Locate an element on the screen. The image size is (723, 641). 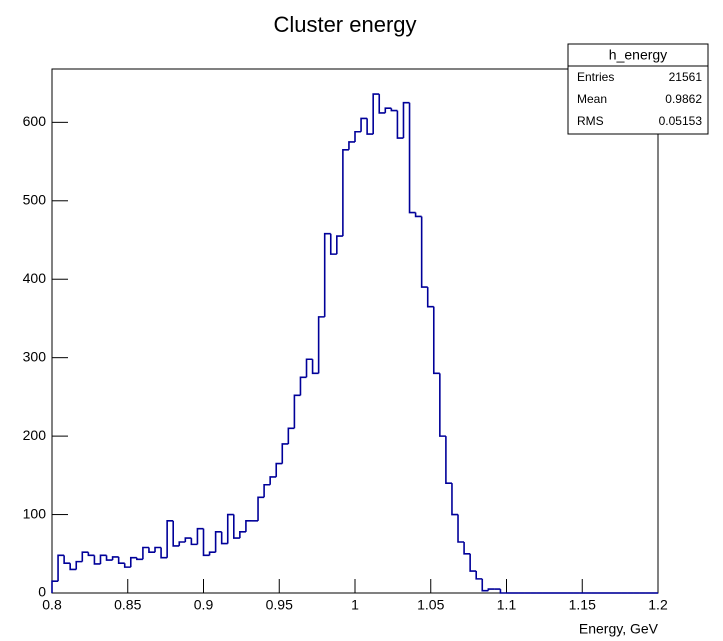
stats-box is located at coordinates (638, 89).